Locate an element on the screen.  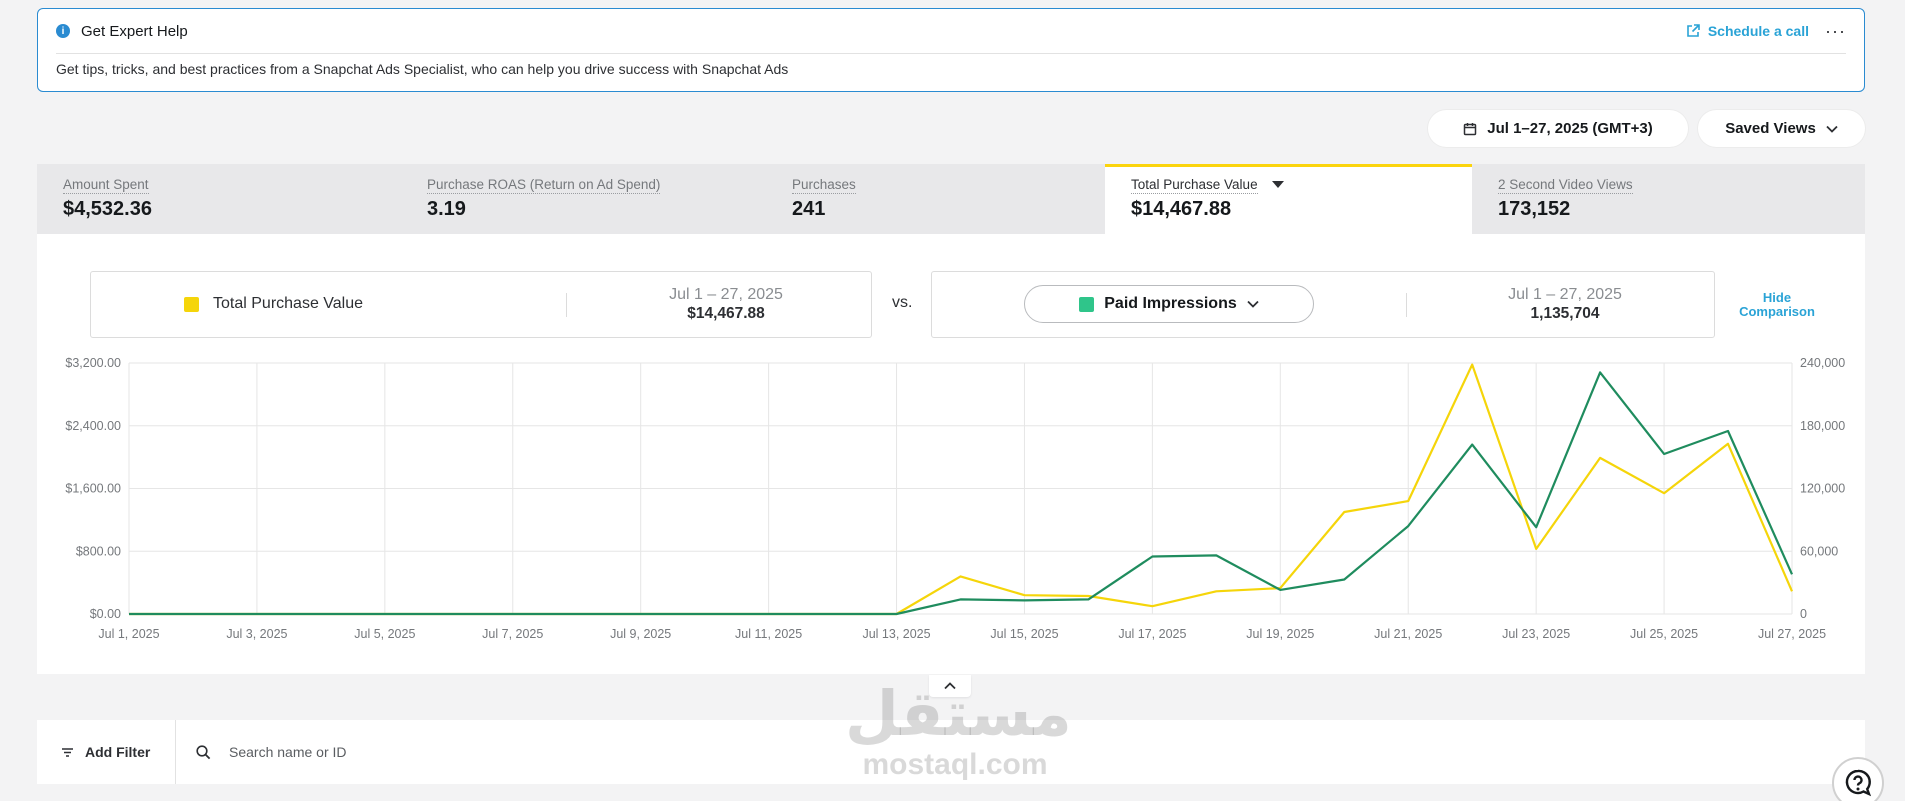
x-tick-label: Jul 1, 2025 is located at coordinates (128, 634).